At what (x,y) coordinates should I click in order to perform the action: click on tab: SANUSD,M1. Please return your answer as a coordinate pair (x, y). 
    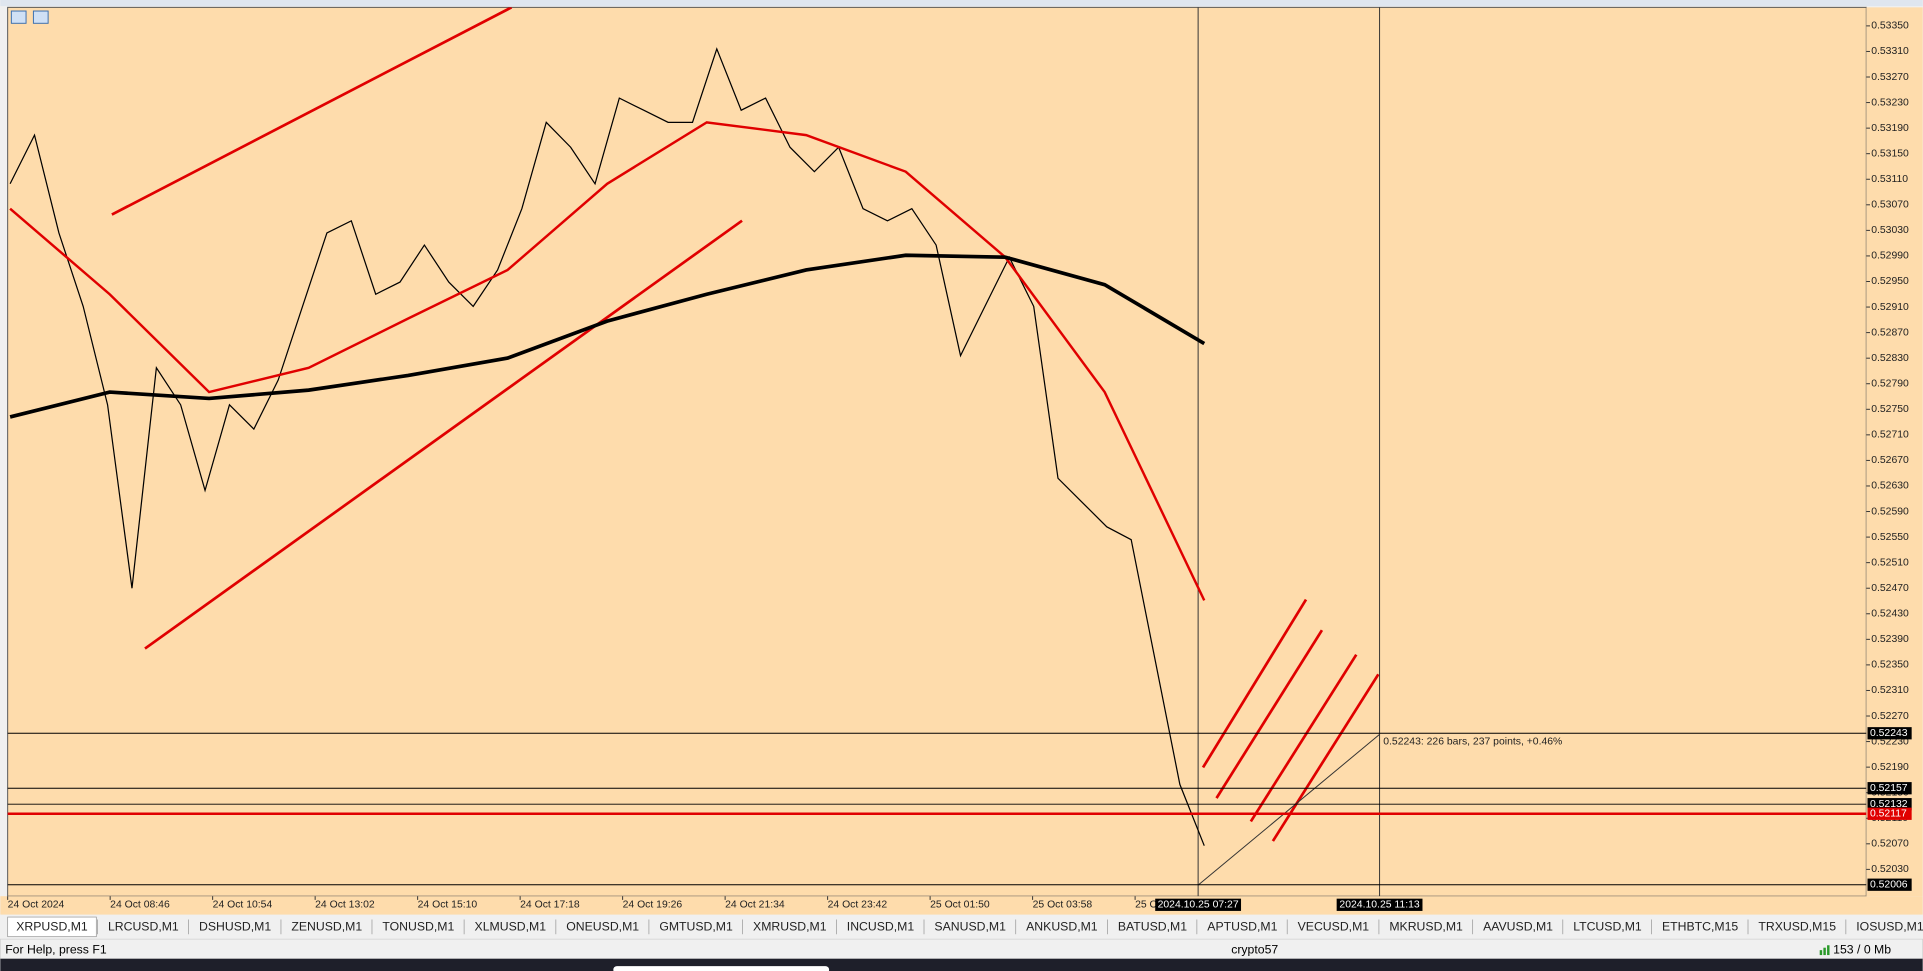
    Looking at the image, I should click on (971, 927).